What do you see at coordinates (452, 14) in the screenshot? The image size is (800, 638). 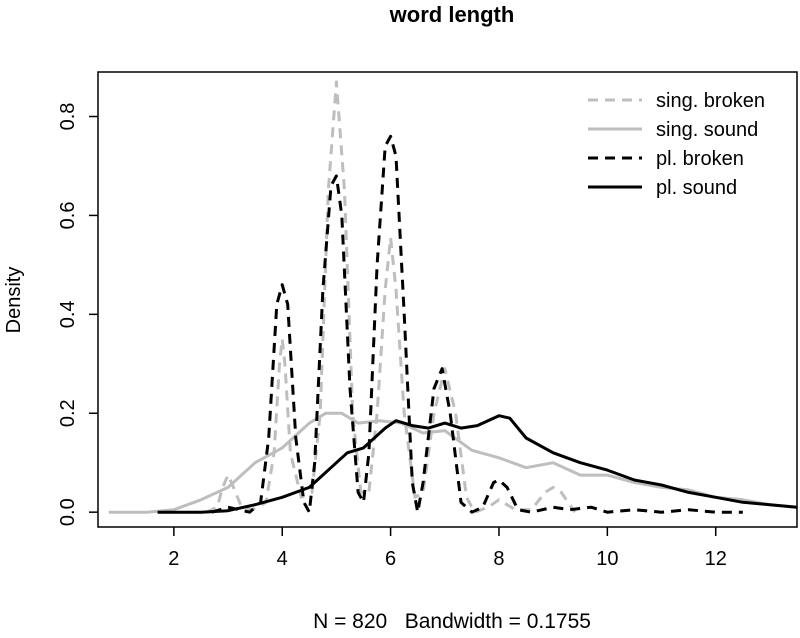 I see `chart-title: word length` at bounding box center [452, 14].